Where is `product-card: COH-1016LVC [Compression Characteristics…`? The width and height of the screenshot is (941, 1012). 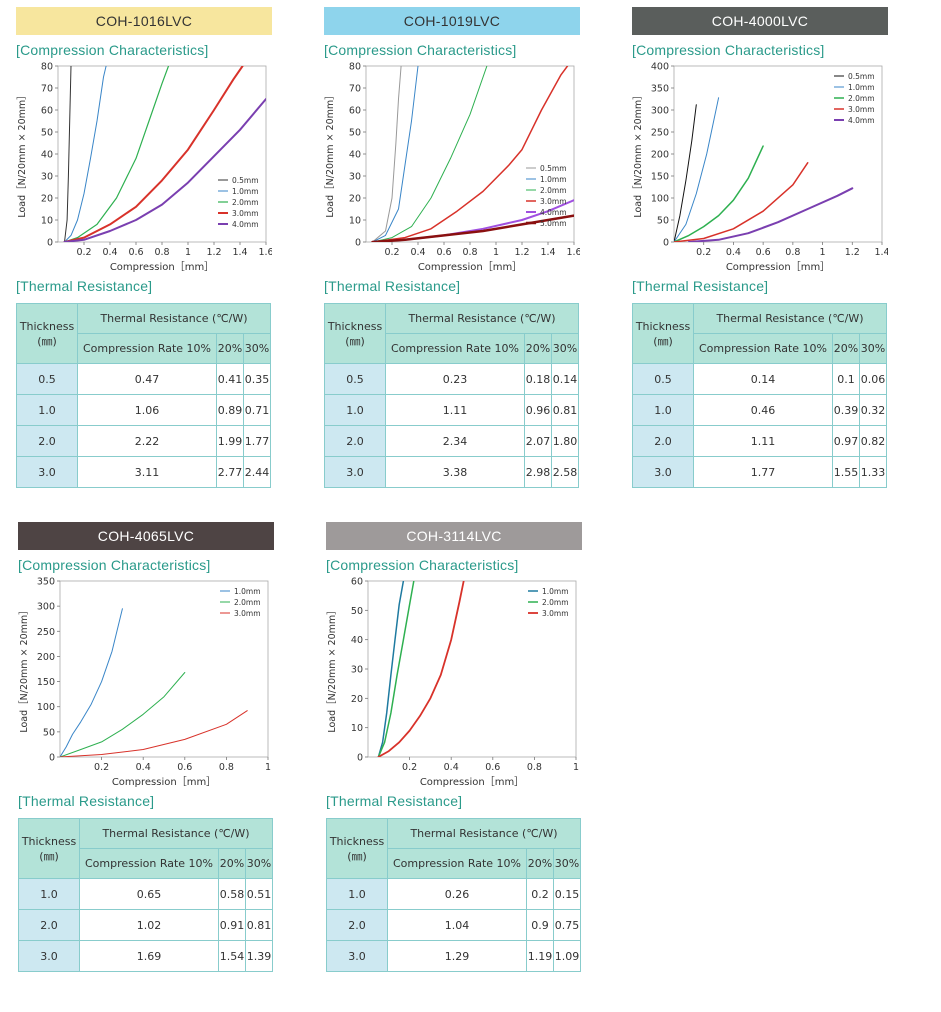
product-card: COH-1016LVC [Compression Characteristics… is located at coordinates (144, 247).